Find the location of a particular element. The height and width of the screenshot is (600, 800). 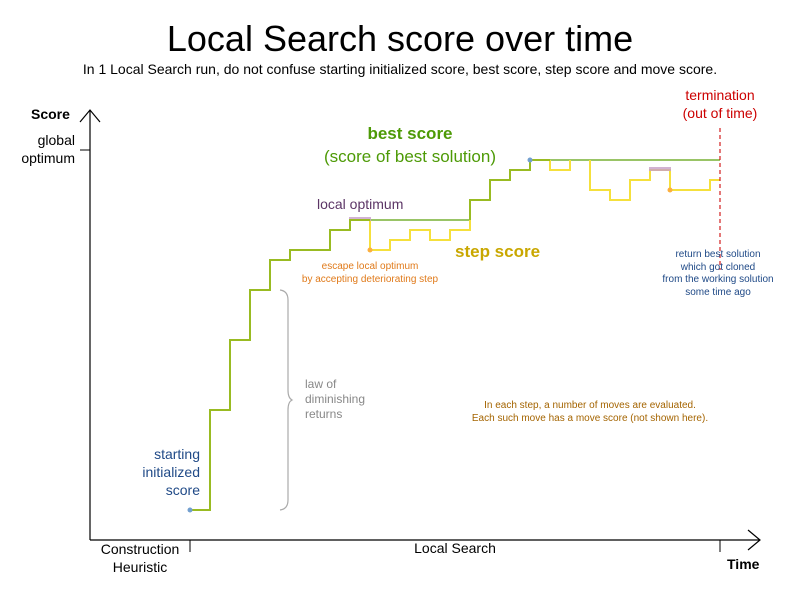

phase-label-line2: Heuristic is located at coordinates (140, 567).